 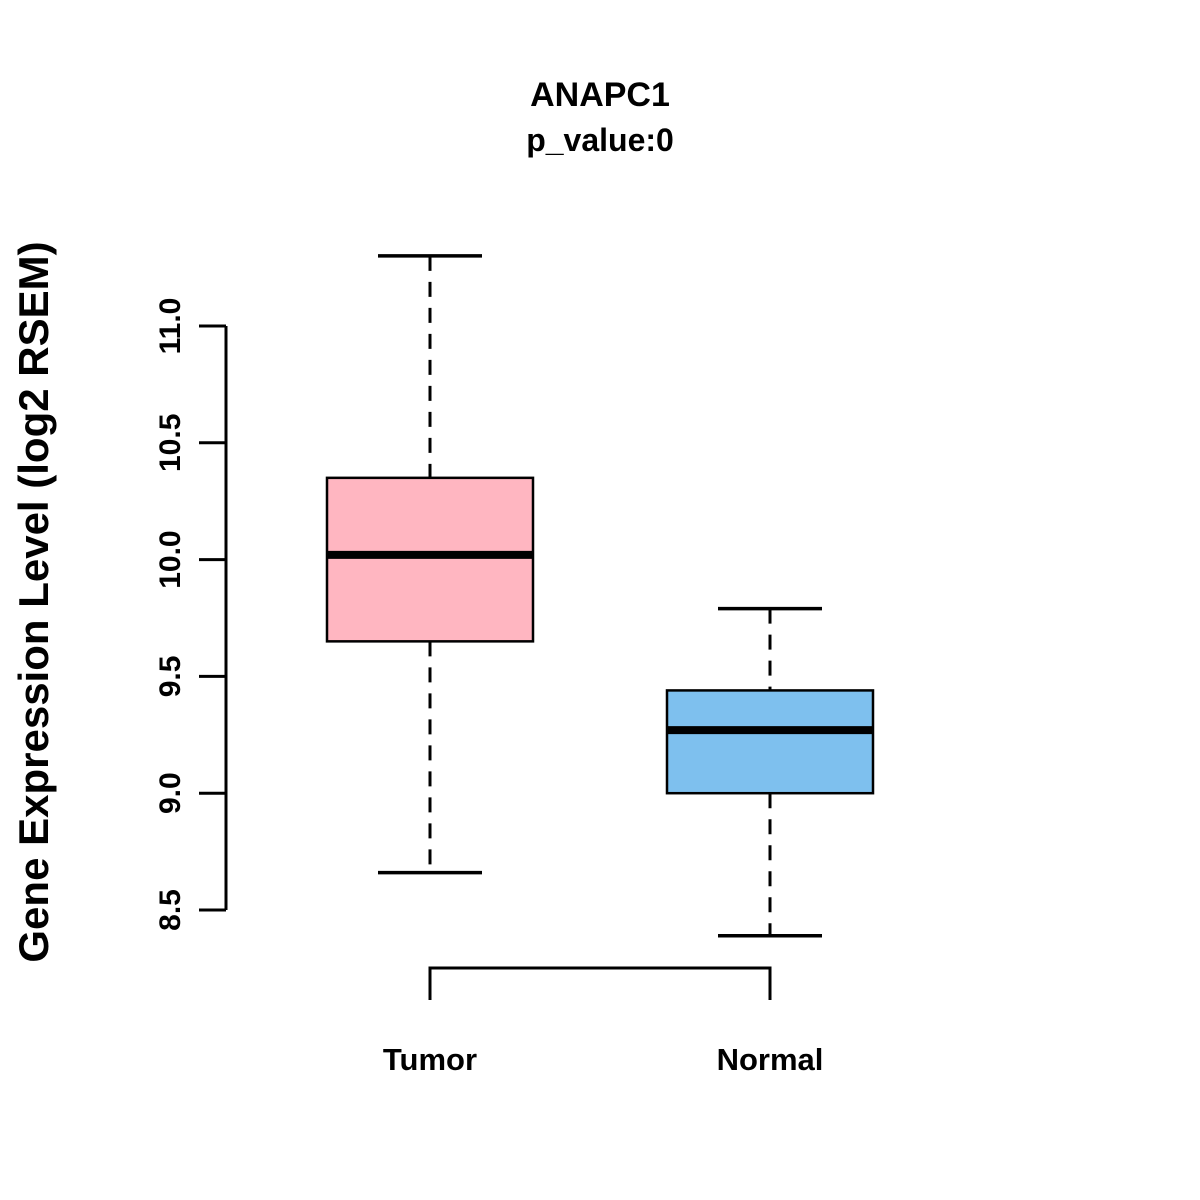 I want to click on box-group-tumor: Tumor, so click(x=430, y=665).